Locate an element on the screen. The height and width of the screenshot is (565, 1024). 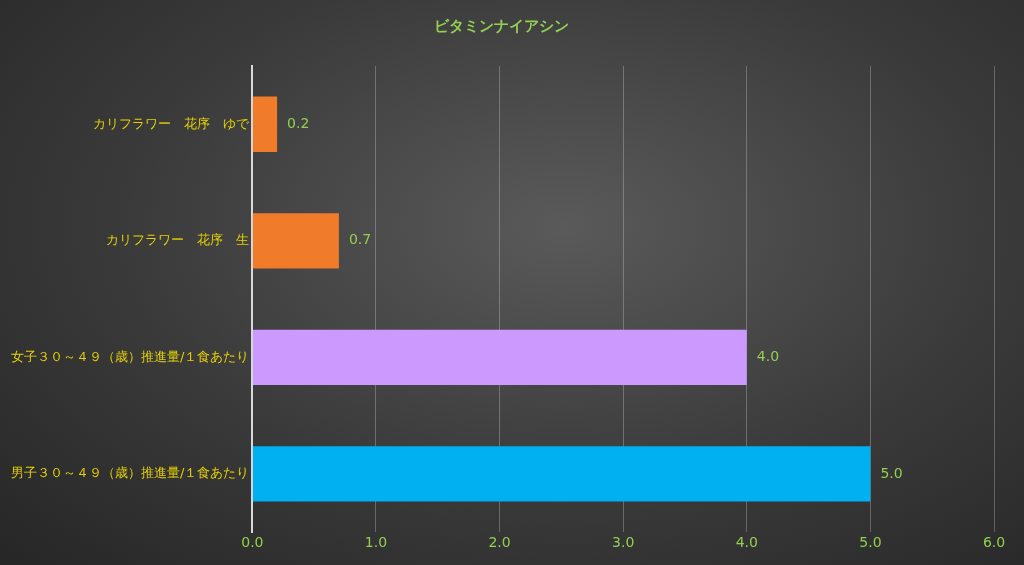
chart-title: ビタミンナイアシン is located at coordinates (501, 25).